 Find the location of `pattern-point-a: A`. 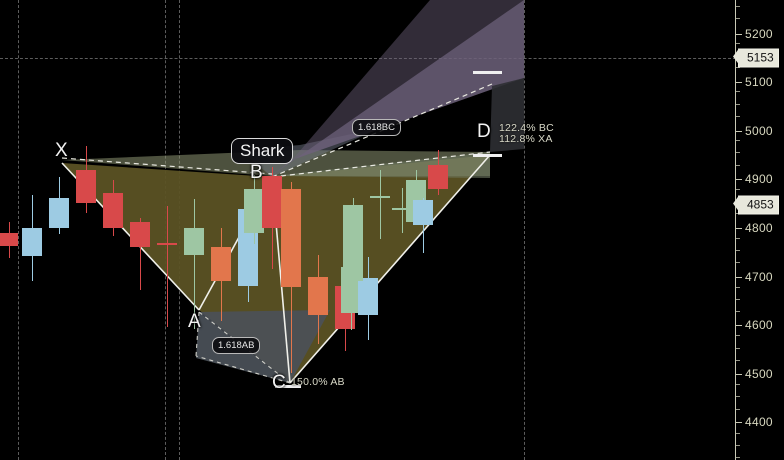

pattern-point-a: A is located at coordinates (194, 321).